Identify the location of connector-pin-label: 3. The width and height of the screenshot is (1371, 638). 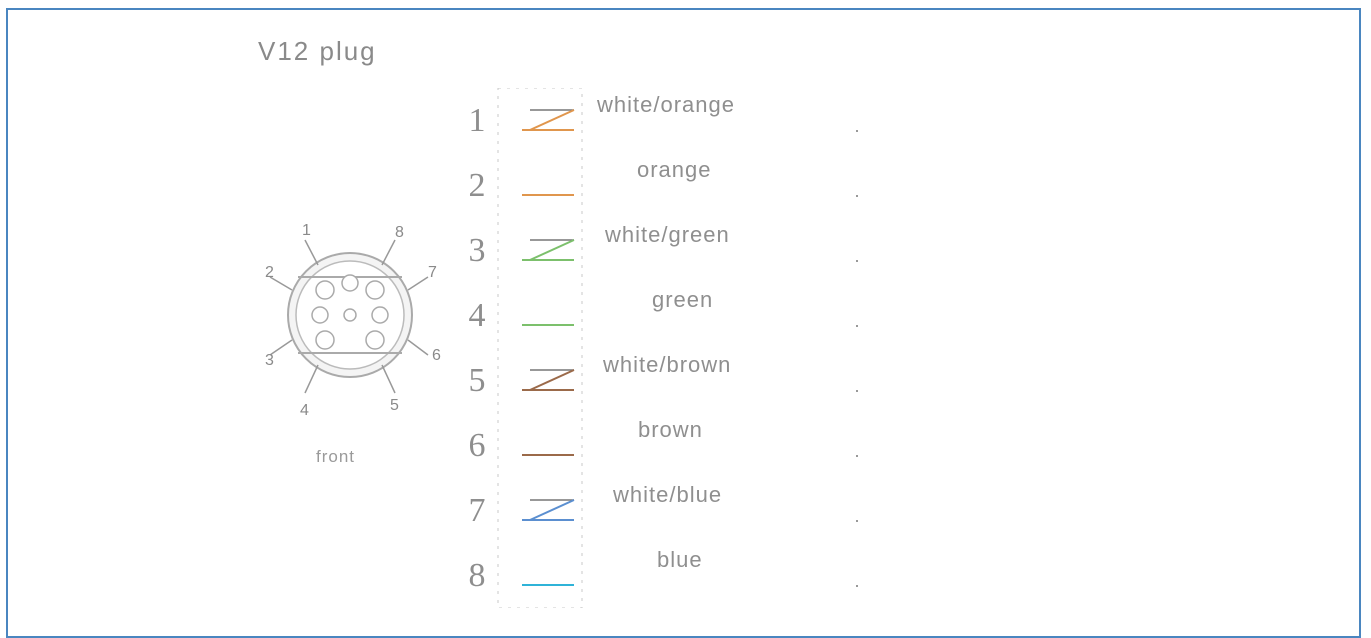
(269, 360).